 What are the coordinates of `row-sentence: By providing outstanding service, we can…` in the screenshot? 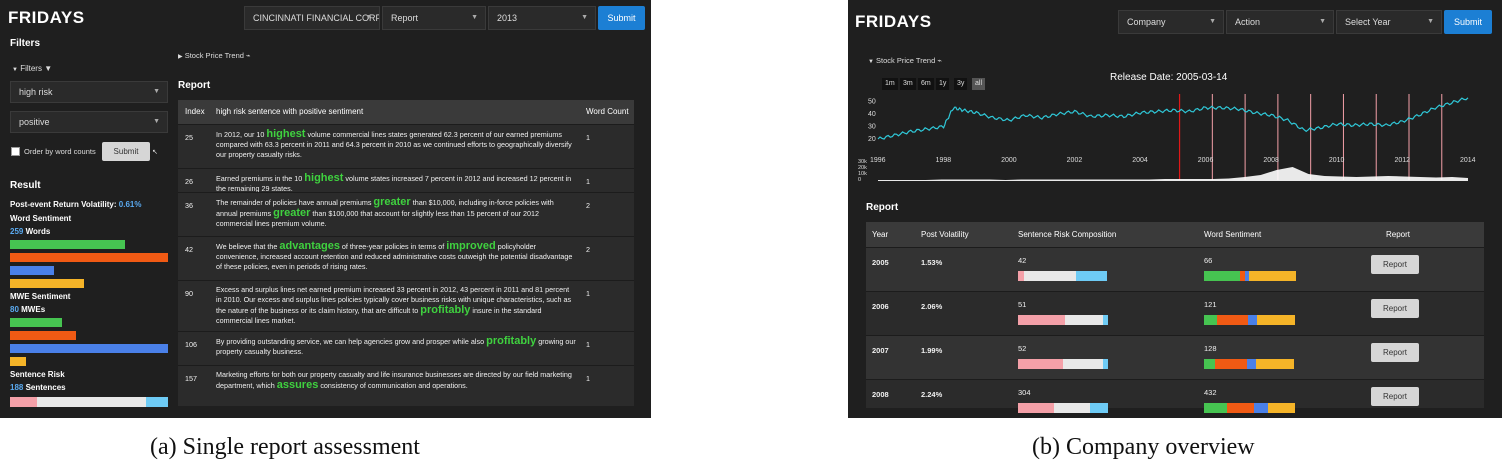 It's located at (396, 346).